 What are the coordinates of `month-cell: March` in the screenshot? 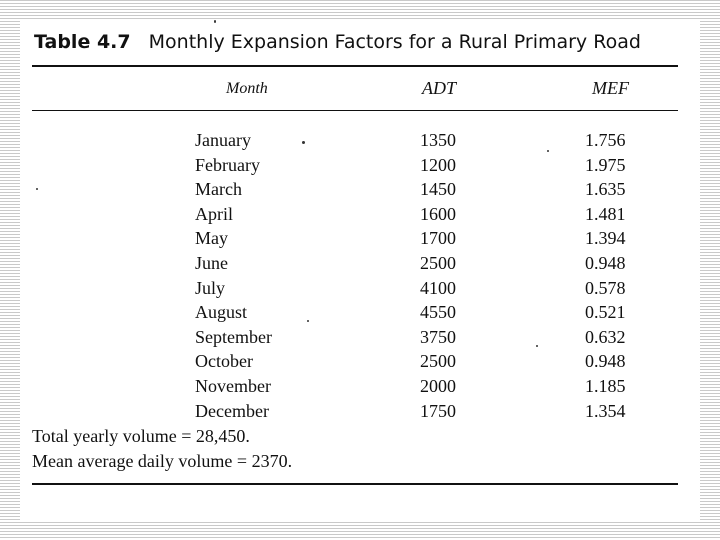 It's located at (218, 189).